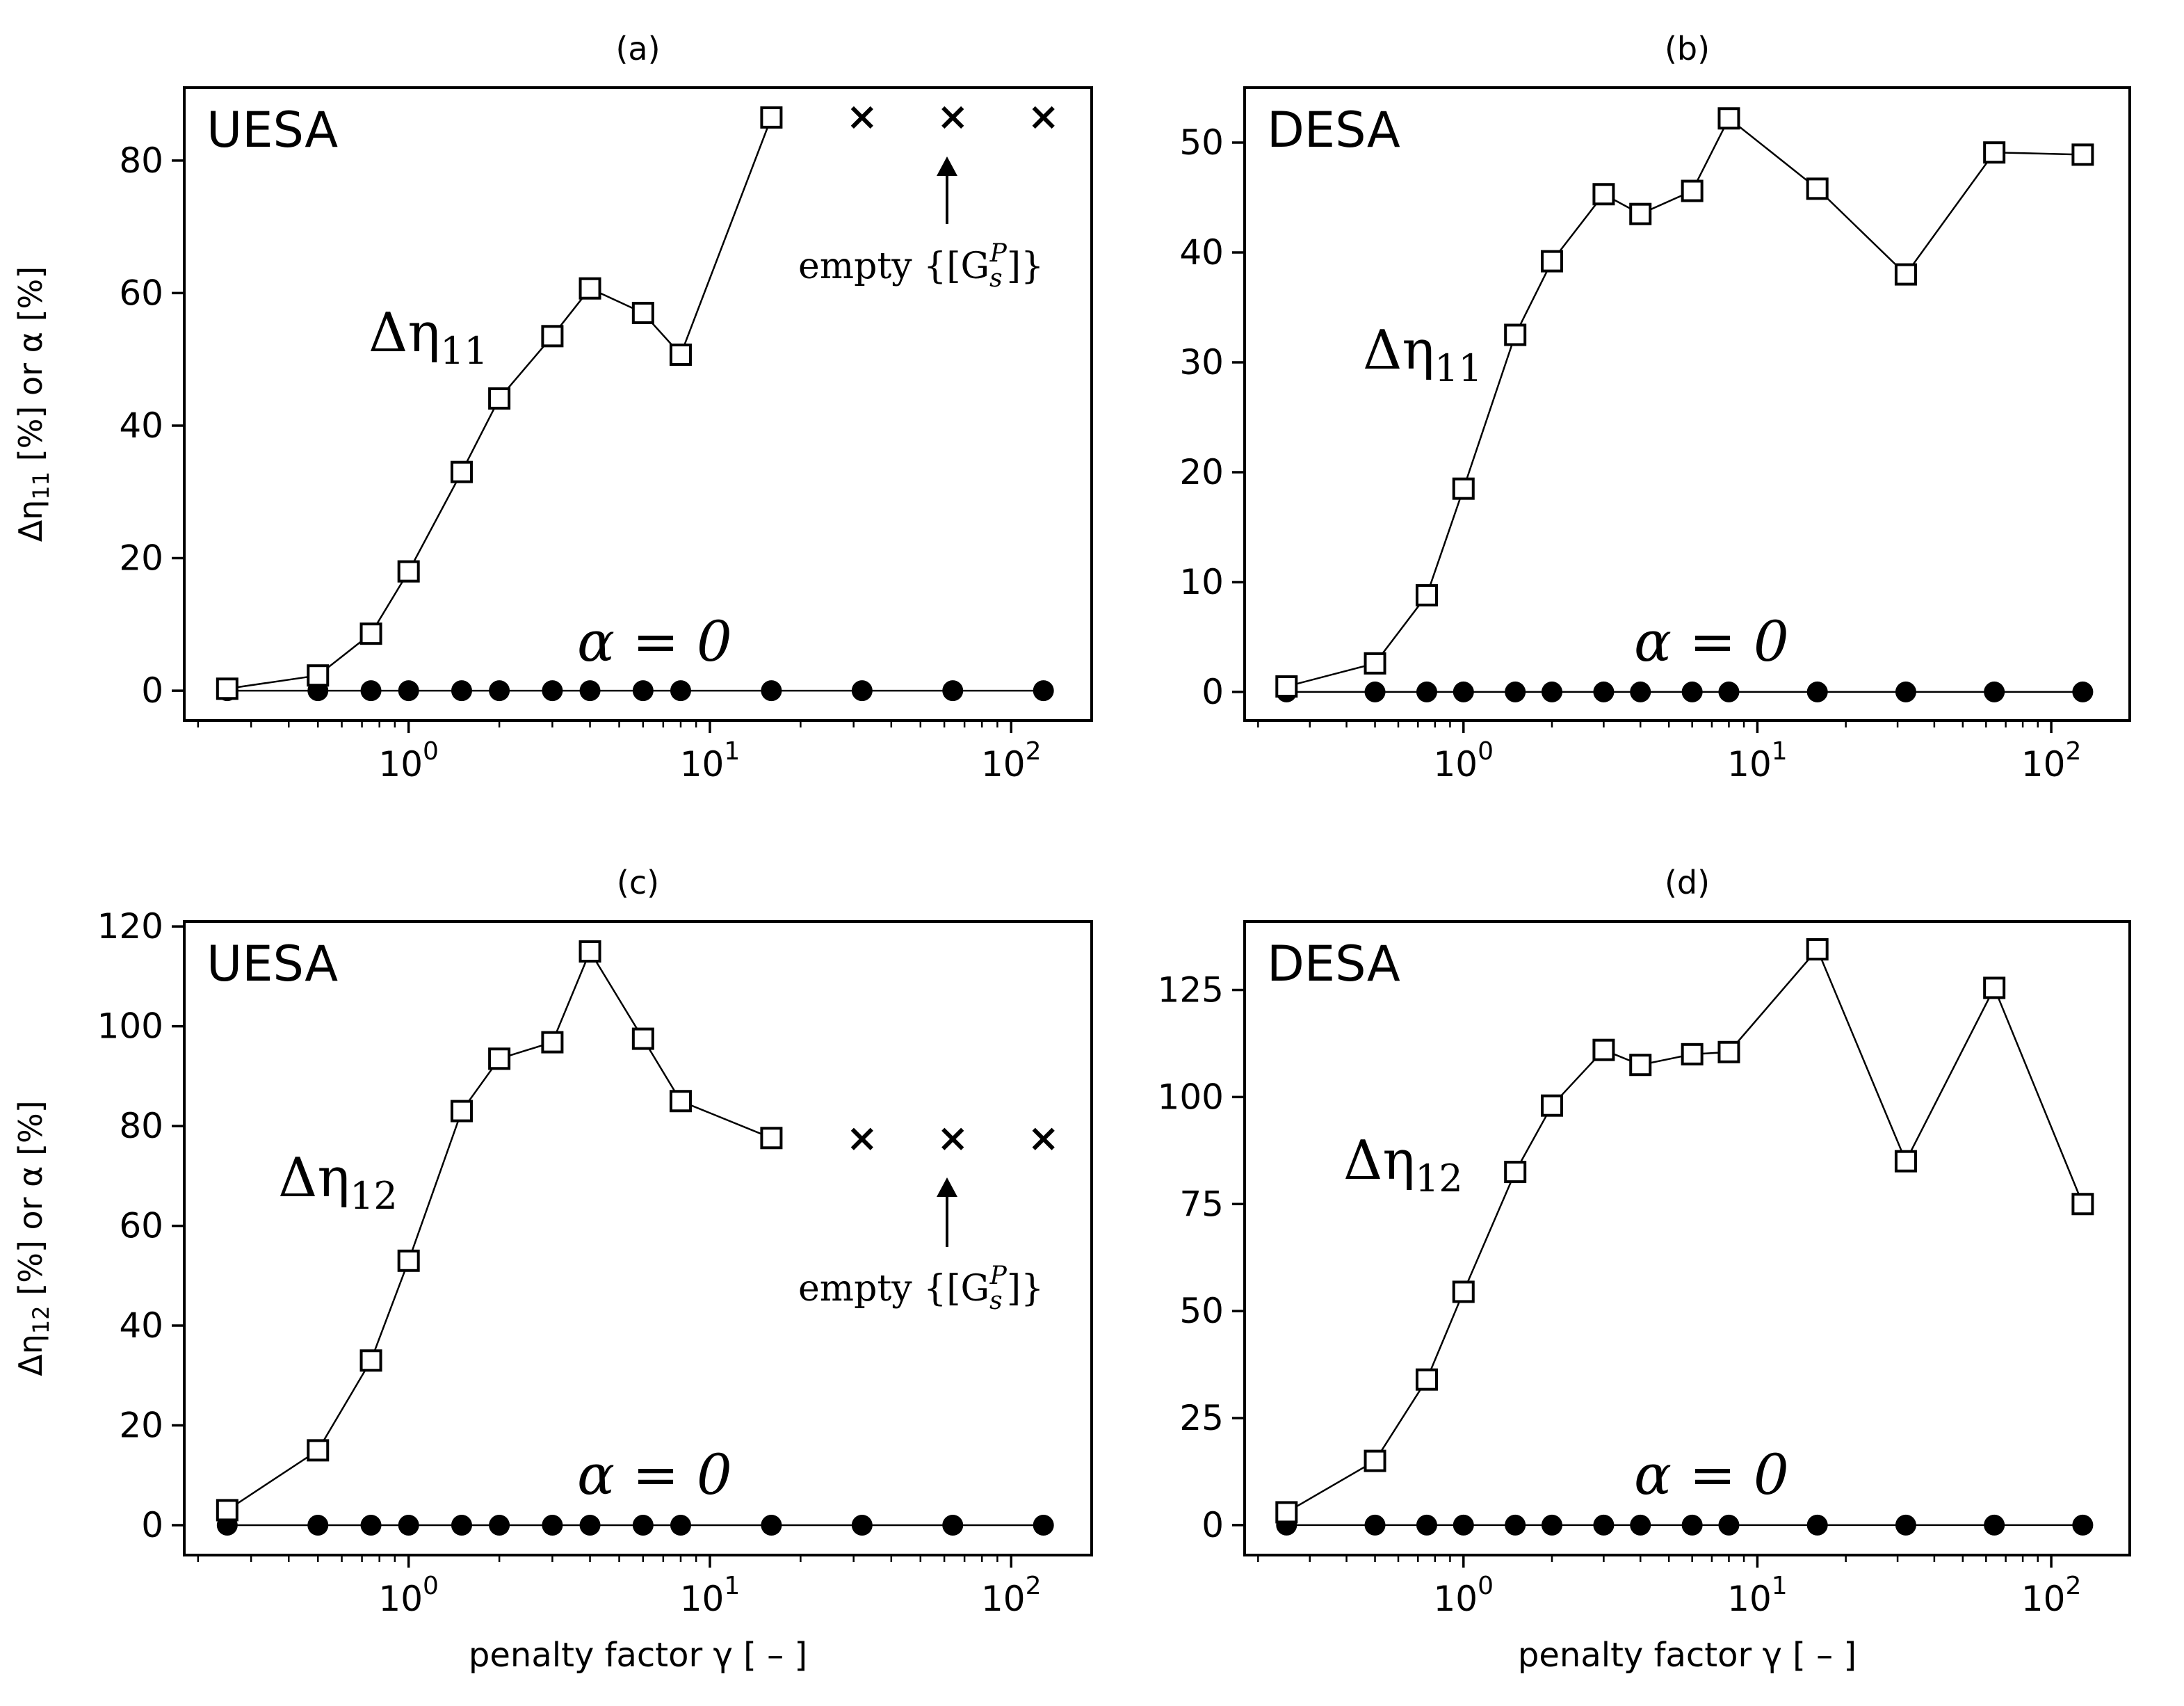 This screenshot has height=1706, width=2184. What do you see at coordinates (431, 1586) in the screenshot?
I see `x-tick-exponent: 0` at bounding box center [431, 1586].